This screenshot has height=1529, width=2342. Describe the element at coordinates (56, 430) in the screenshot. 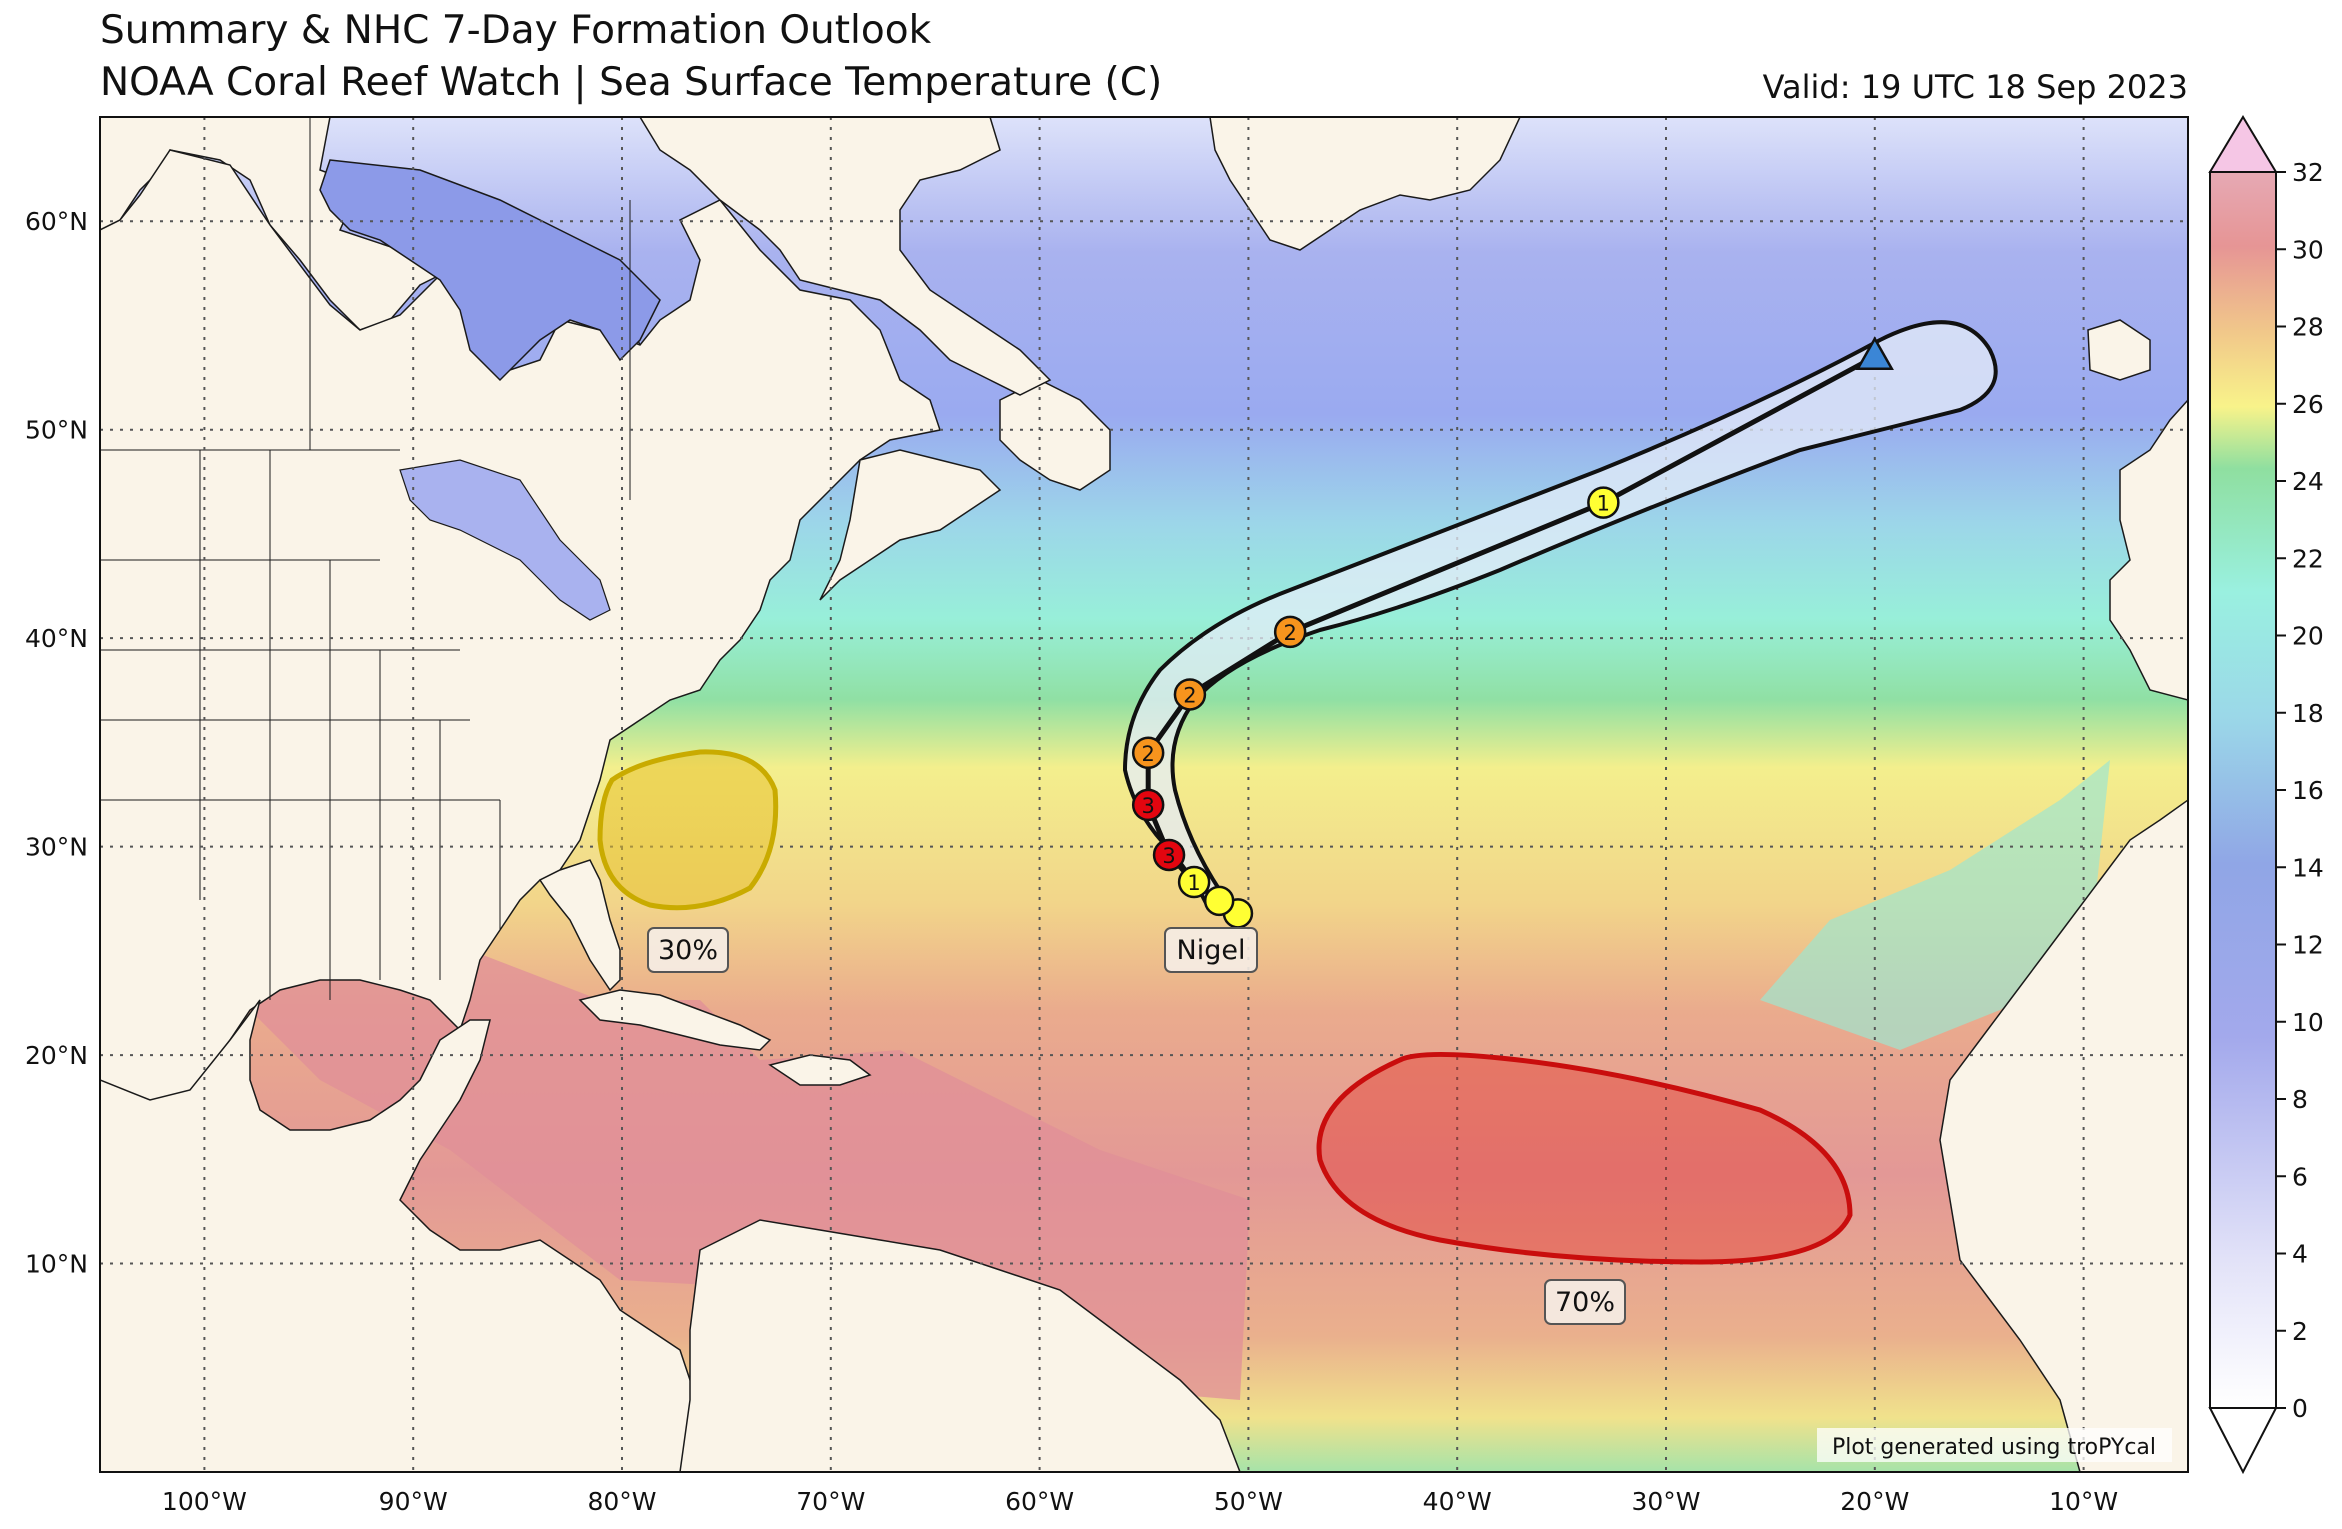

I see `lat-tick-label: 50°N` at that location.